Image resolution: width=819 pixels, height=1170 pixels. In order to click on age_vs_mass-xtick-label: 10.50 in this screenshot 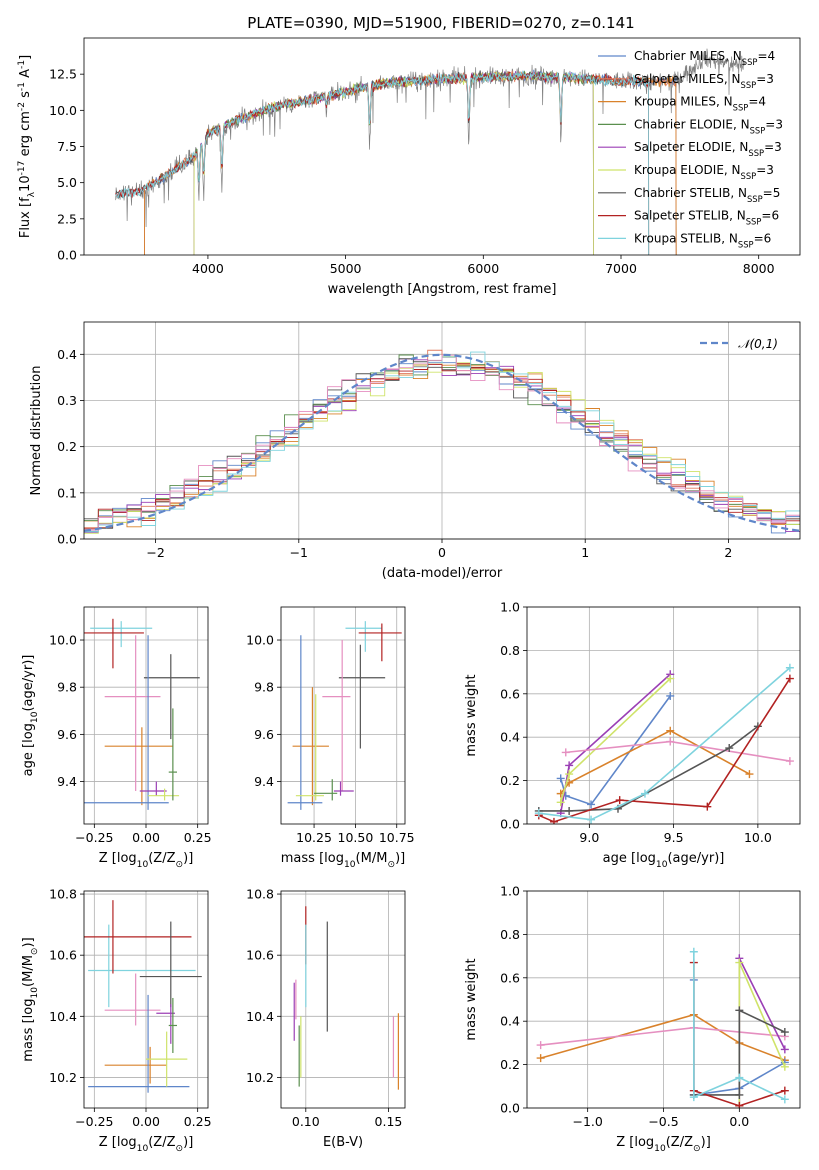, I will do `click(356, 837)`.